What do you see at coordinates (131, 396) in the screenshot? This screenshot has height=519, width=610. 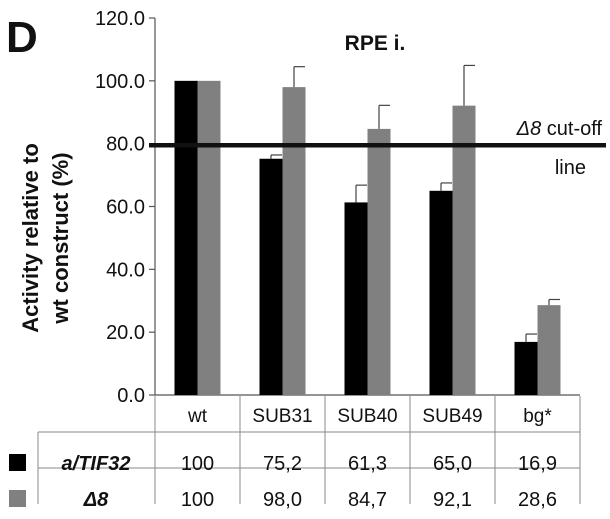 I see `y-tick-label: 0.0` at bounding box center [131, 396].